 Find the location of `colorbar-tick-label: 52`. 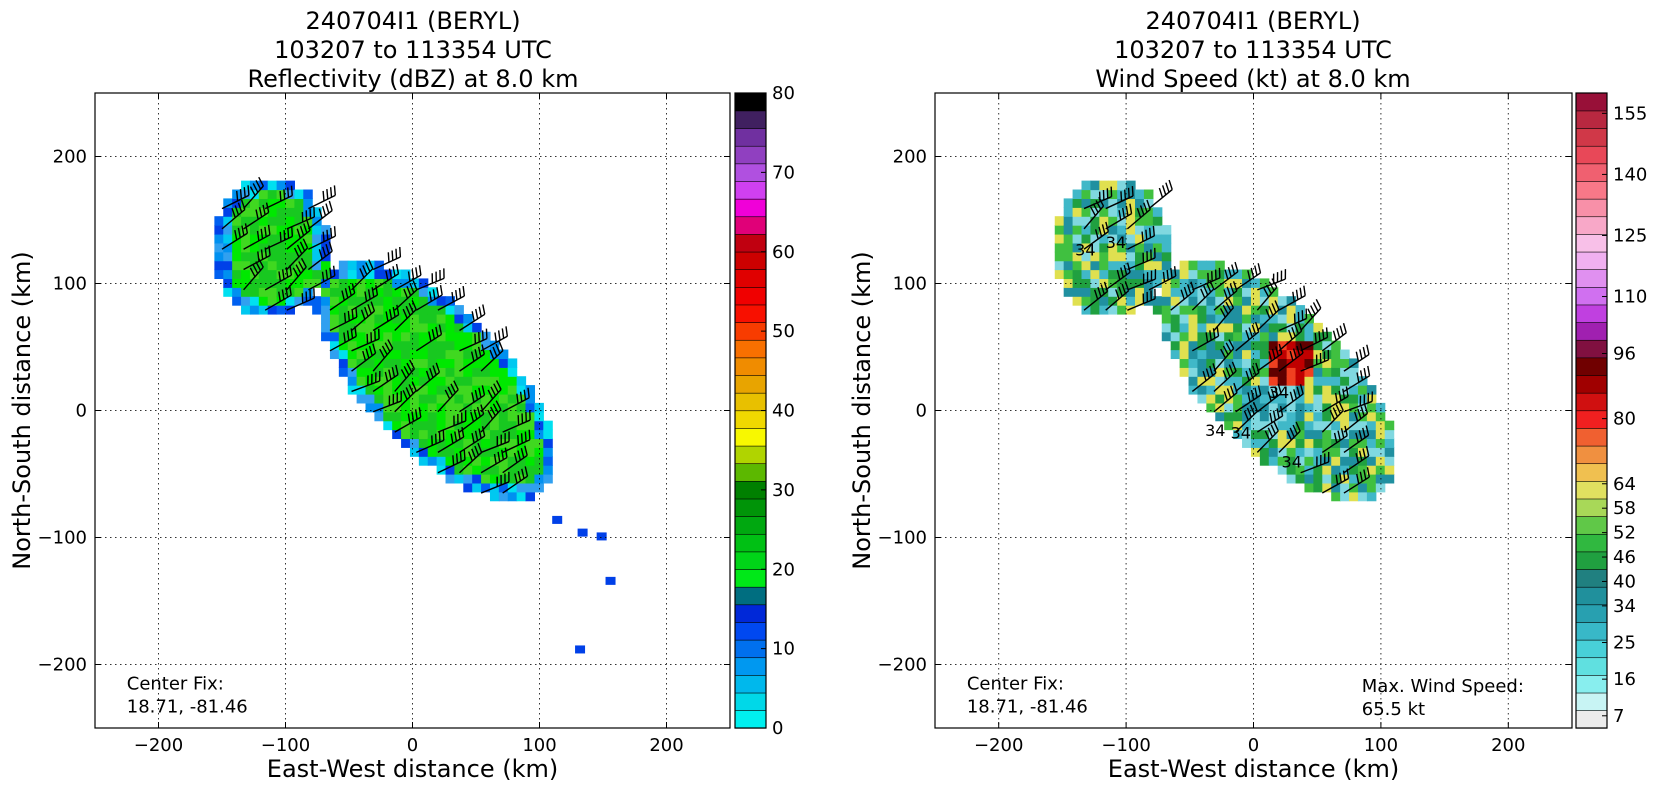

colorbar-tick-label: 52 is located at coordinates (1624, 533).